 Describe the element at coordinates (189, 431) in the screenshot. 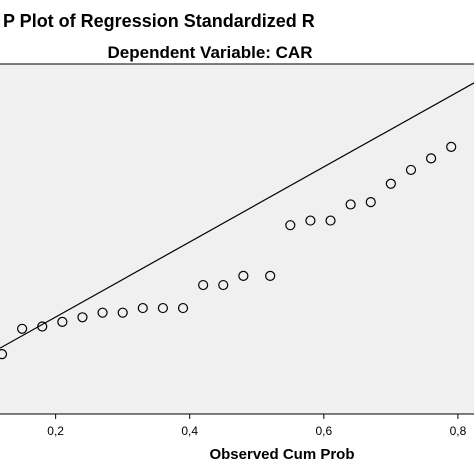

I see `x-tick-label: 0,4` at that location.